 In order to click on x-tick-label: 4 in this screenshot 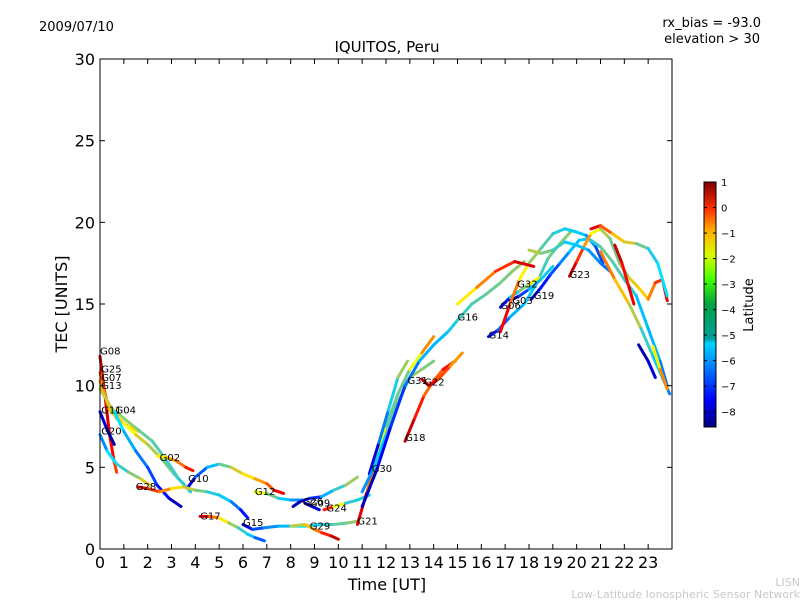, I will do `click(195, 562)`.